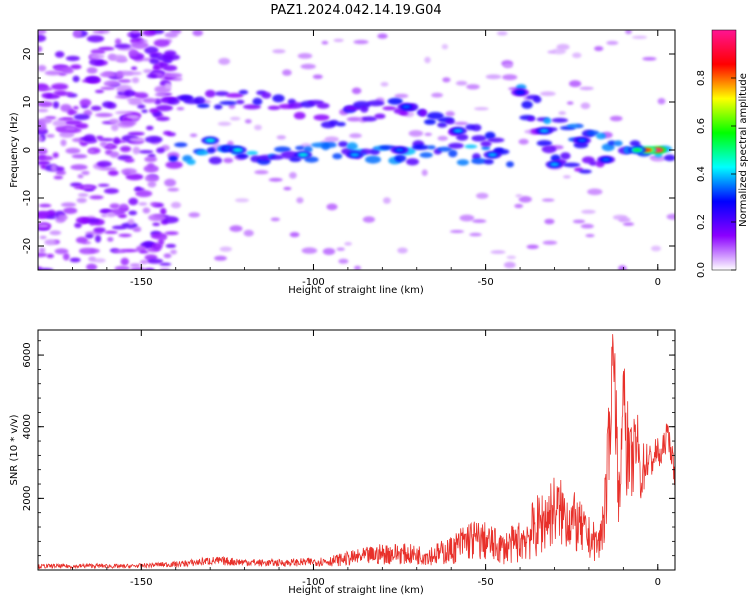  Describe the element at coordinates (355, 10) in the screenshot. I see `figure-title: PAZ1.2024.042.14.19.G04` at that location.